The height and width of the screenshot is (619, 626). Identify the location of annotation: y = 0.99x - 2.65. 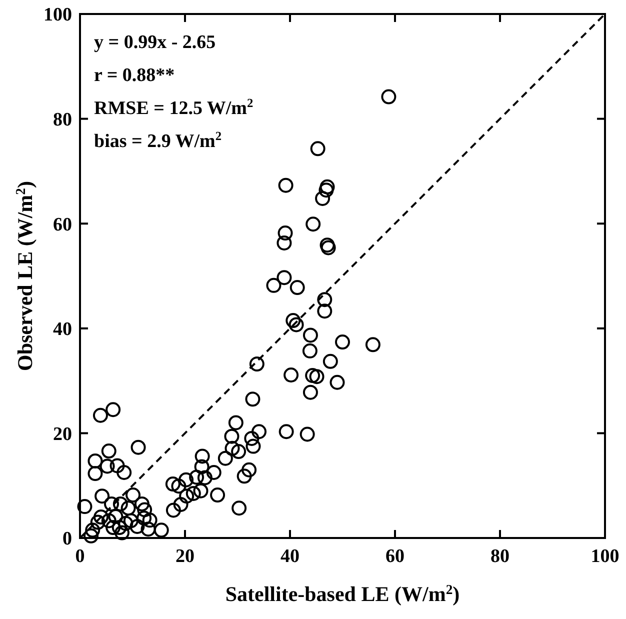
(155, 42).